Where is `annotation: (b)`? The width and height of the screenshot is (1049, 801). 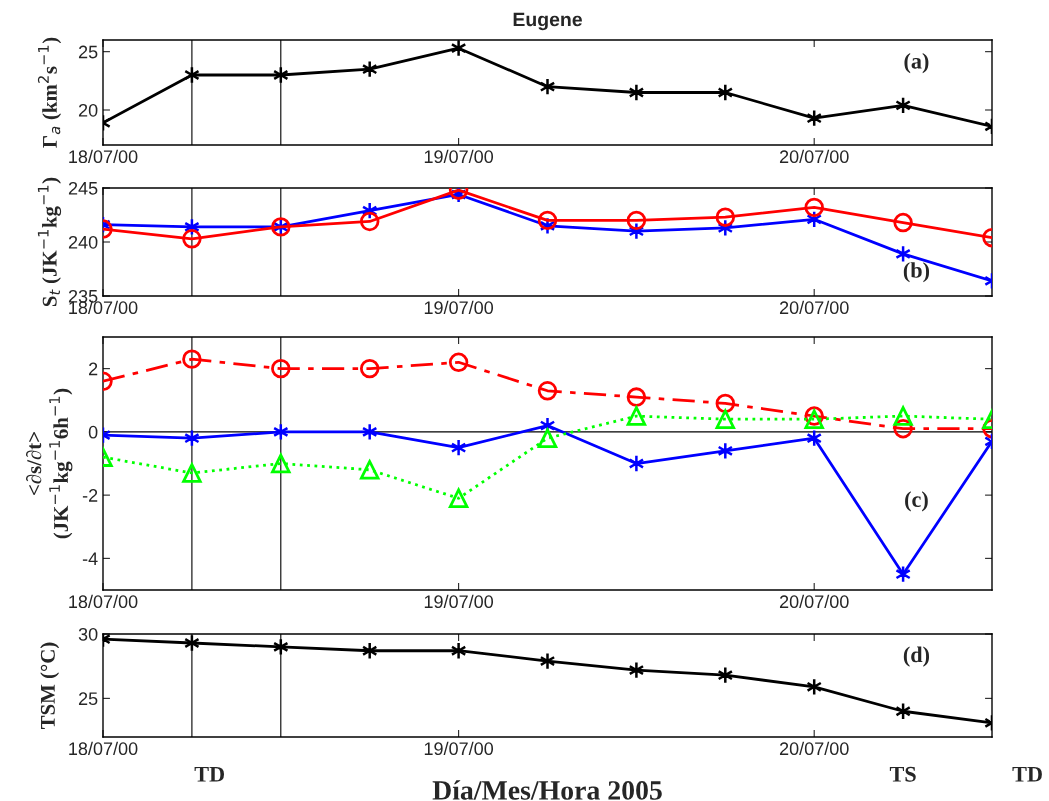
annotation: (b) is located at coordinates (916, 272).